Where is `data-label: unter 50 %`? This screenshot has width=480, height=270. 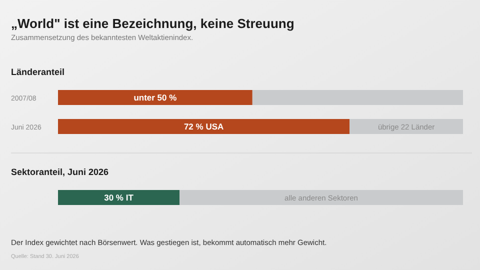
data-label: unter 50 % is located at coordinates (156, 97).